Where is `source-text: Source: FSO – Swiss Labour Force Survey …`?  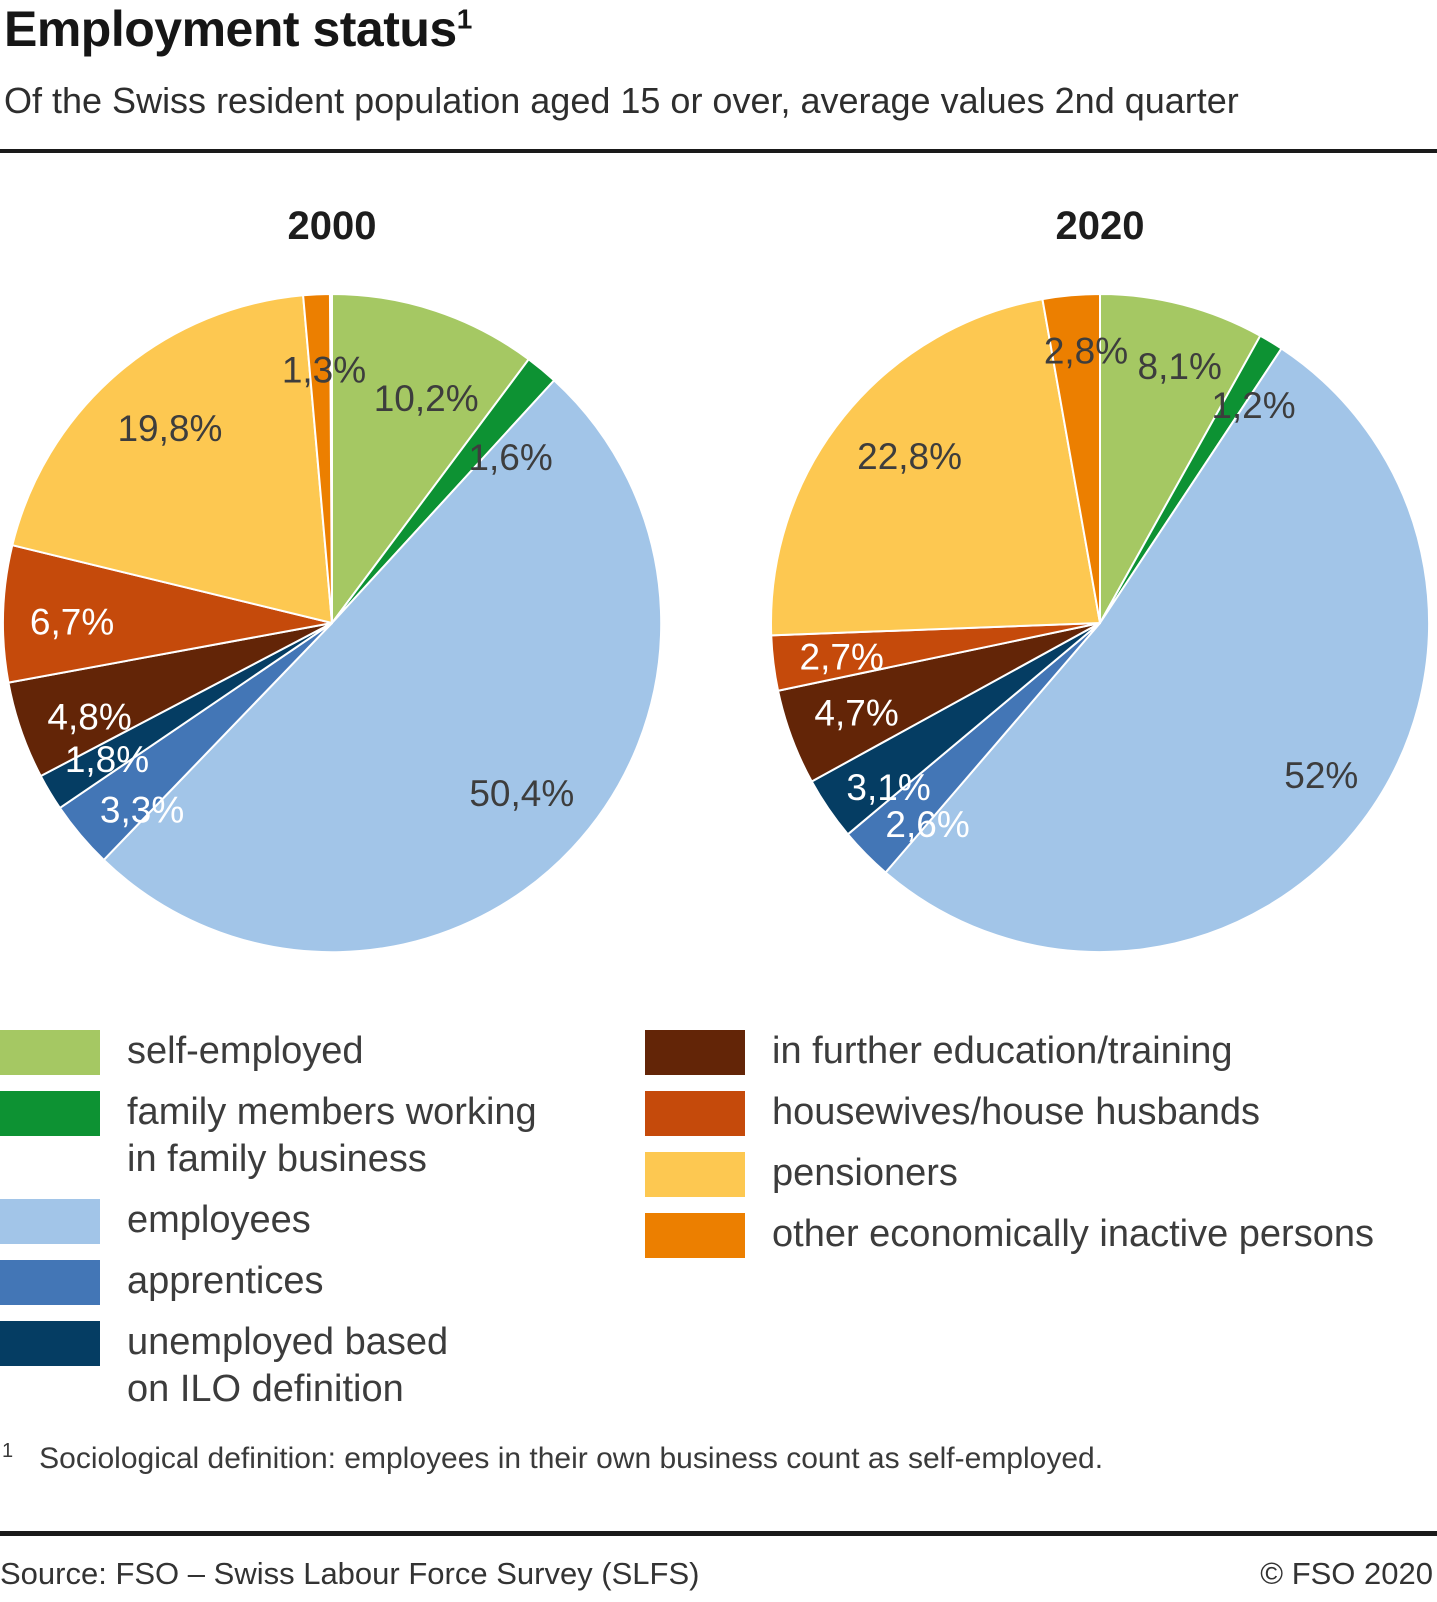 source-text: Source: FSO – Swiss Labour Force Survey … is located at coordinates (350, 1573).